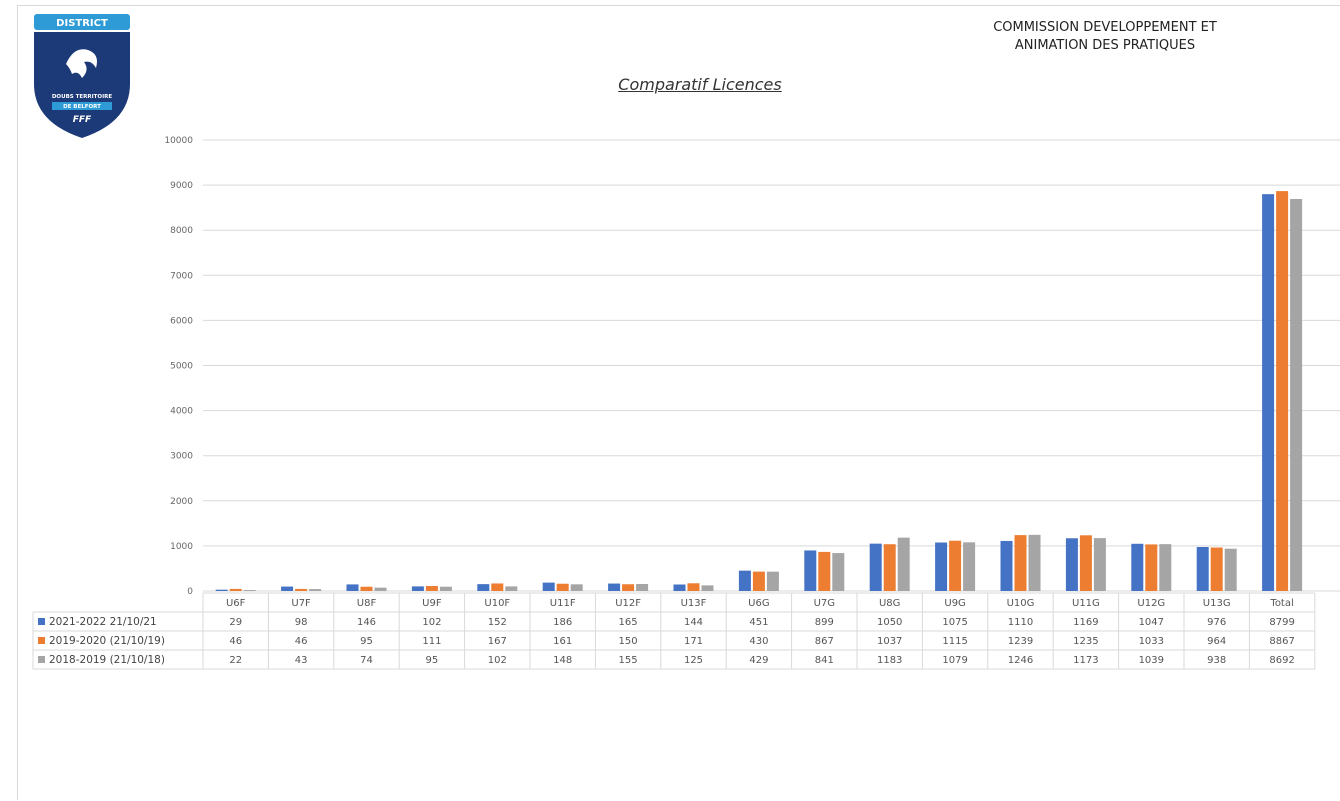  What do you see at coordinates (1281, 603) in the screenshot?
I see `category-label: Total` at bounding box center [1281, 603].